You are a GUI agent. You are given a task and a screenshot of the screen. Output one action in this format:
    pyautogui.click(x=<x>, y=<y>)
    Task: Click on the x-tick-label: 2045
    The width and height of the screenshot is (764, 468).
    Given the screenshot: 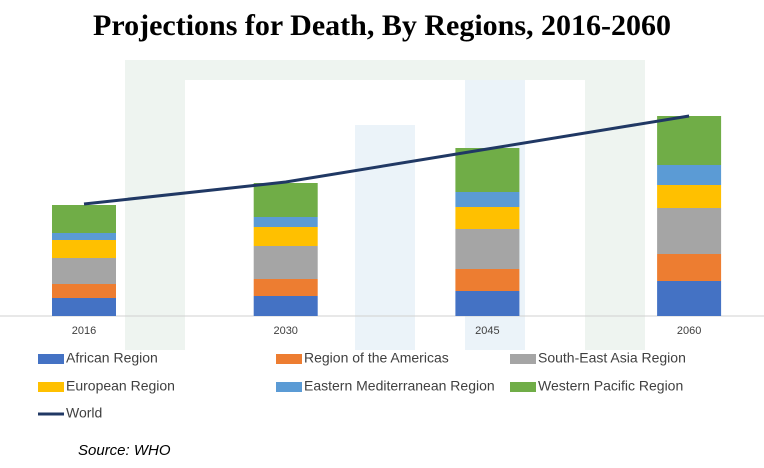 What is the action you would take?
    pyautogui.click(x=487, y=331)
    